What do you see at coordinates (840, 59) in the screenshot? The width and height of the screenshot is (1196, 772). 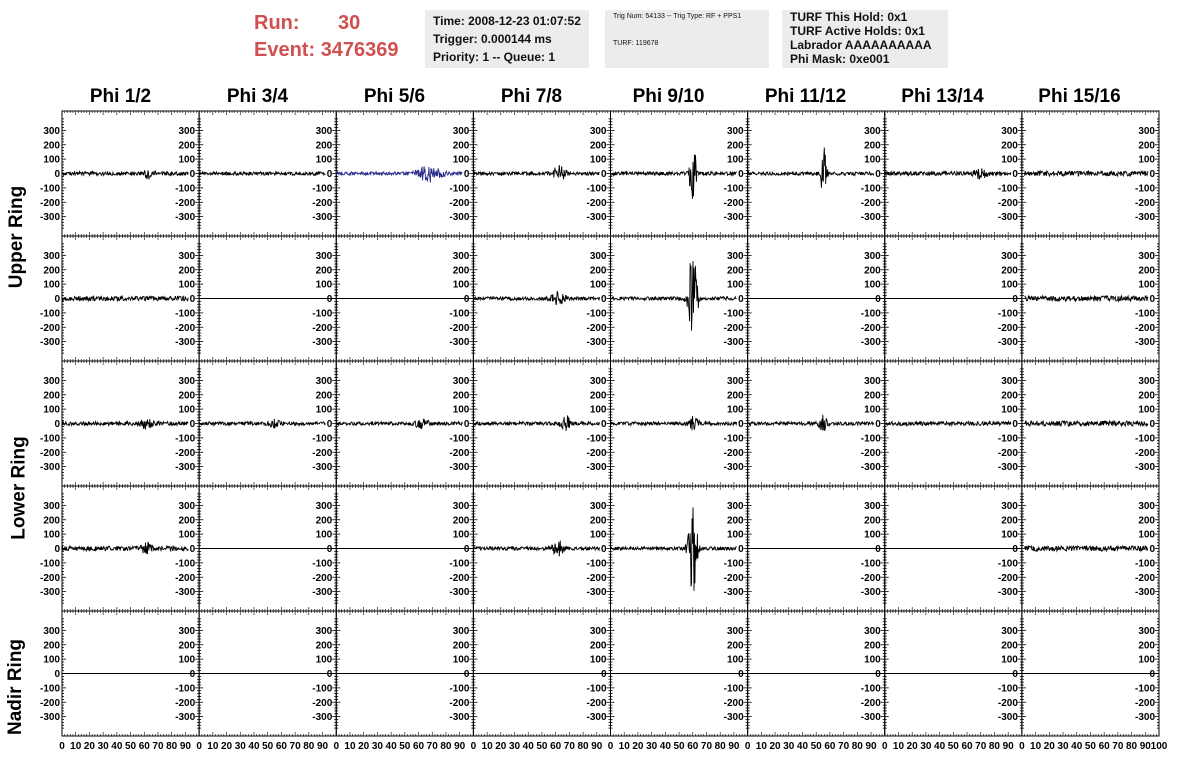 I see `phi-mask-text: Phi Mask: 0xe001` at bounding box center [840, 59].